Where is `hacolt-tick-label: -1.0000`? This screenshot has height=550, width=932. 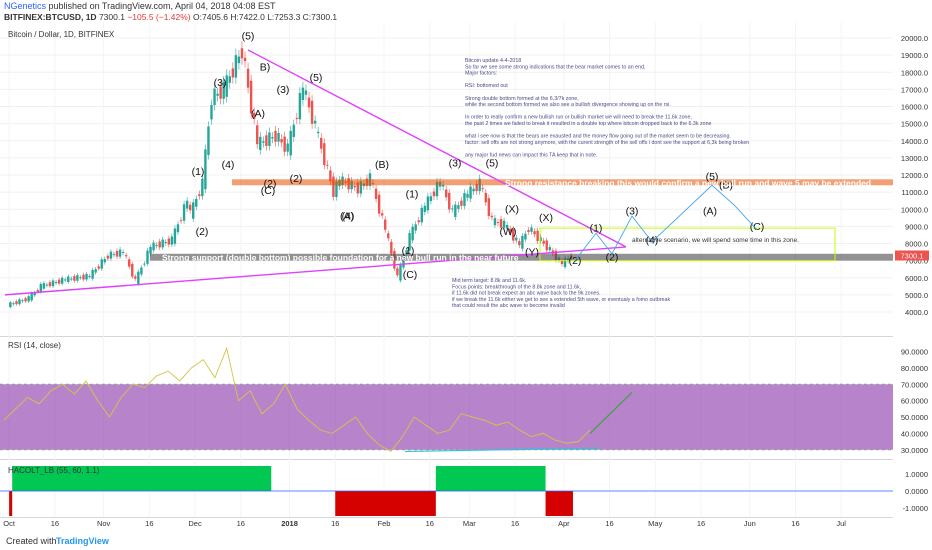 hacolt-tick-label: -1.0000 is located at coordinates (915, 508).